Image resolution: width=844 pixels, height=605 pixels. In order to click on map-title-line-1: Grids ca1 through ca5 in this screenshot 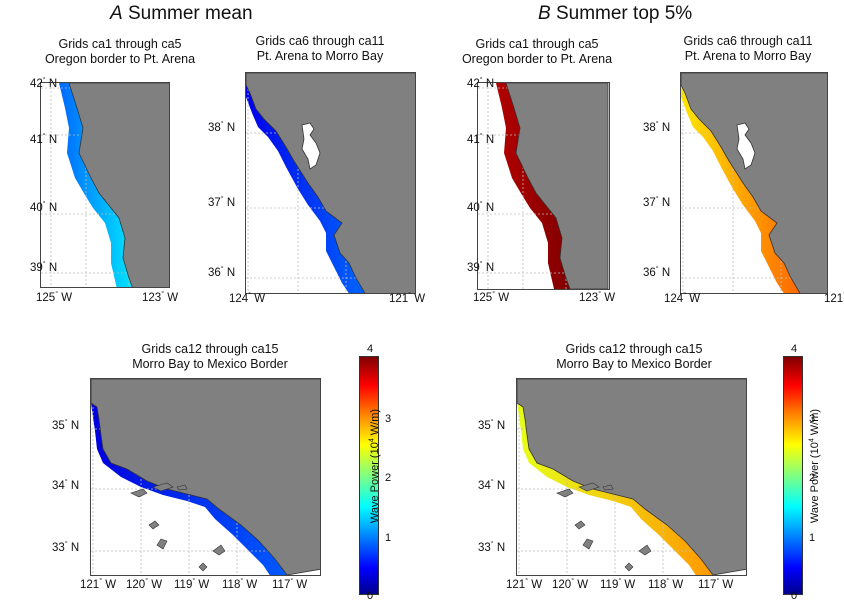, I will do `click(120, 44)`.